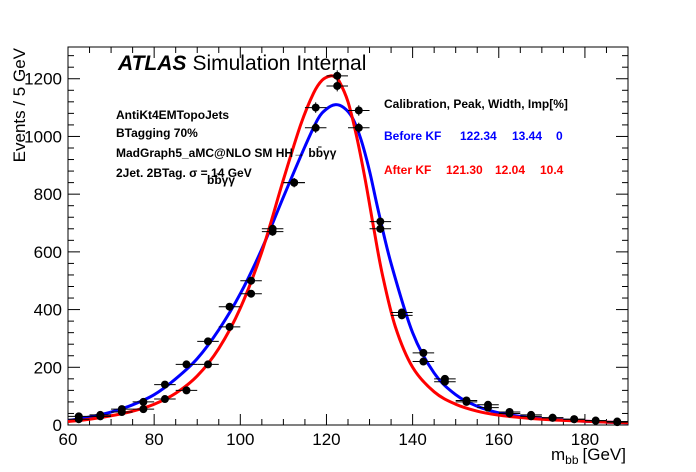 The image size is (696, 472). Describe the element at coordinates (157, 133) in the screenshot. I see `info-line-btag: BTagging 70%` at that location.